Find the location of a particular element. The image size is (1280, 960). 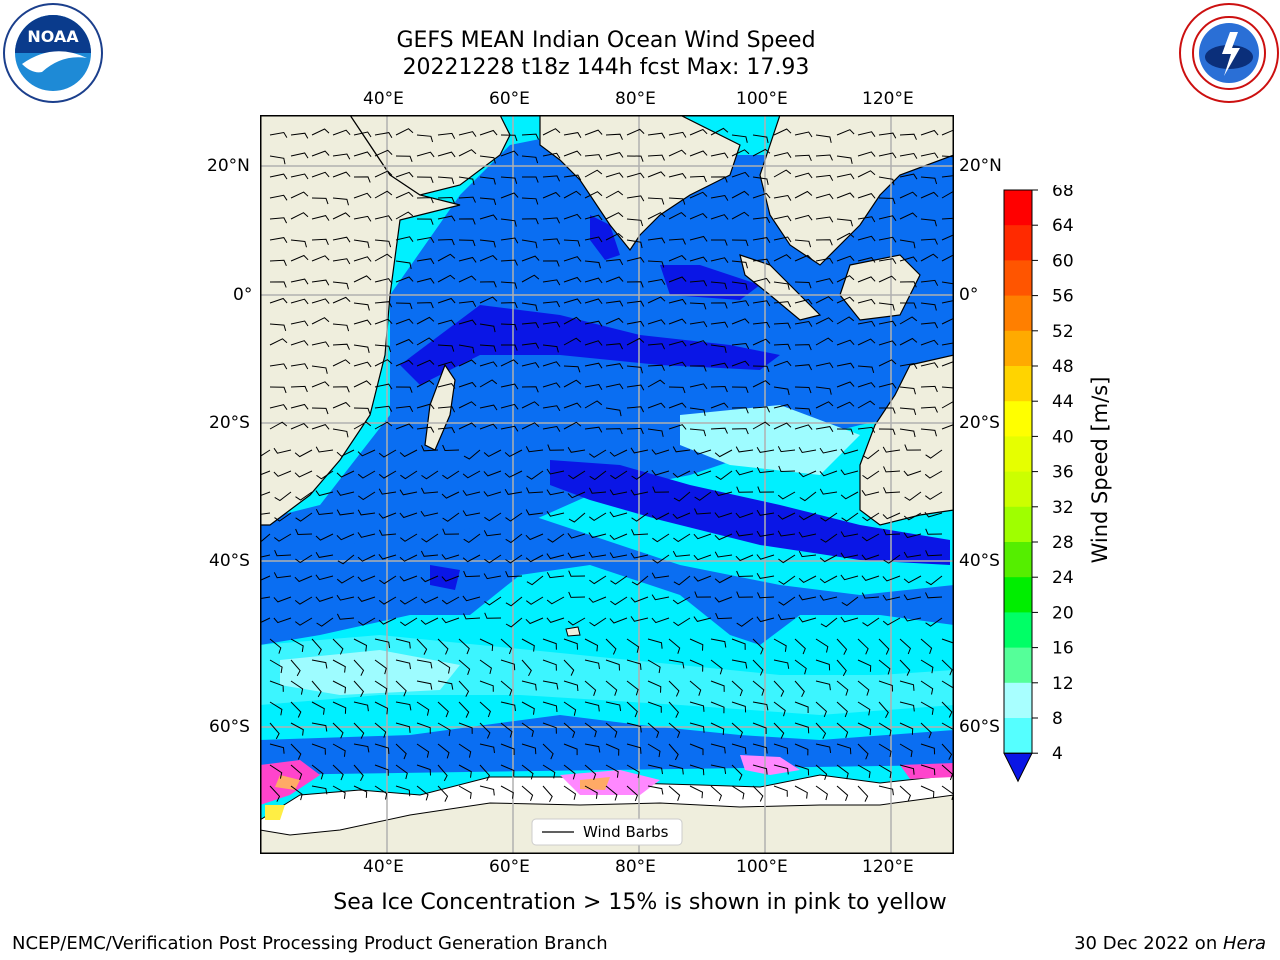

chart-title-line1: GEFS MEAN Indian Ocean Wind Speed is located at coordinates (606, 40).